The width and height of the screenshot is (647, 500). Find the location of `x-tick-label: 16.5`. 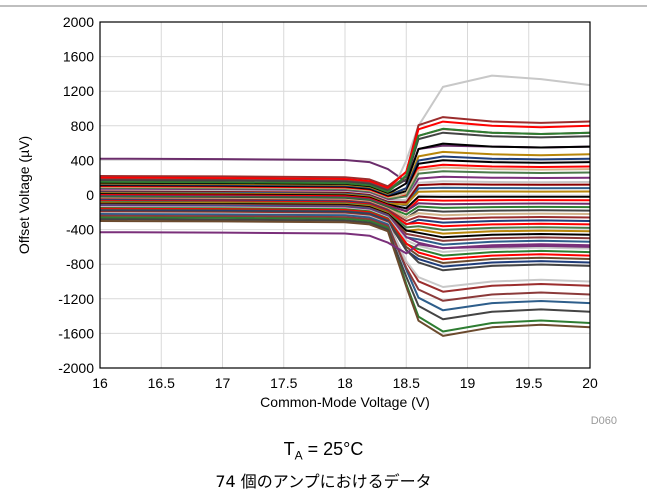

x-tick-label: 16.5 is located at coordinates (161, 383).